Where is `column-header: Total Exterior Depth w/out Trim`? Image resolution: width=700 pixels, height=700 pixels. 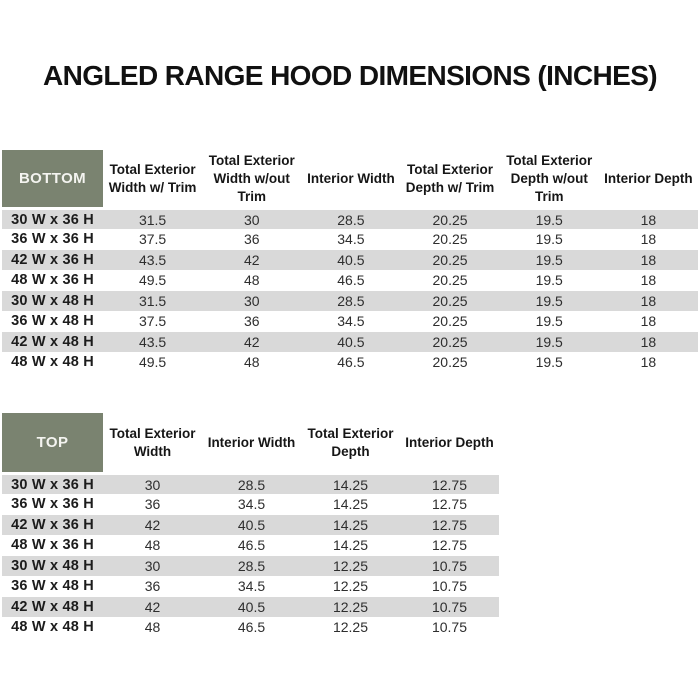 column-header: Total Exterior Depth w/out Trim is located at coordinates (549, 180).